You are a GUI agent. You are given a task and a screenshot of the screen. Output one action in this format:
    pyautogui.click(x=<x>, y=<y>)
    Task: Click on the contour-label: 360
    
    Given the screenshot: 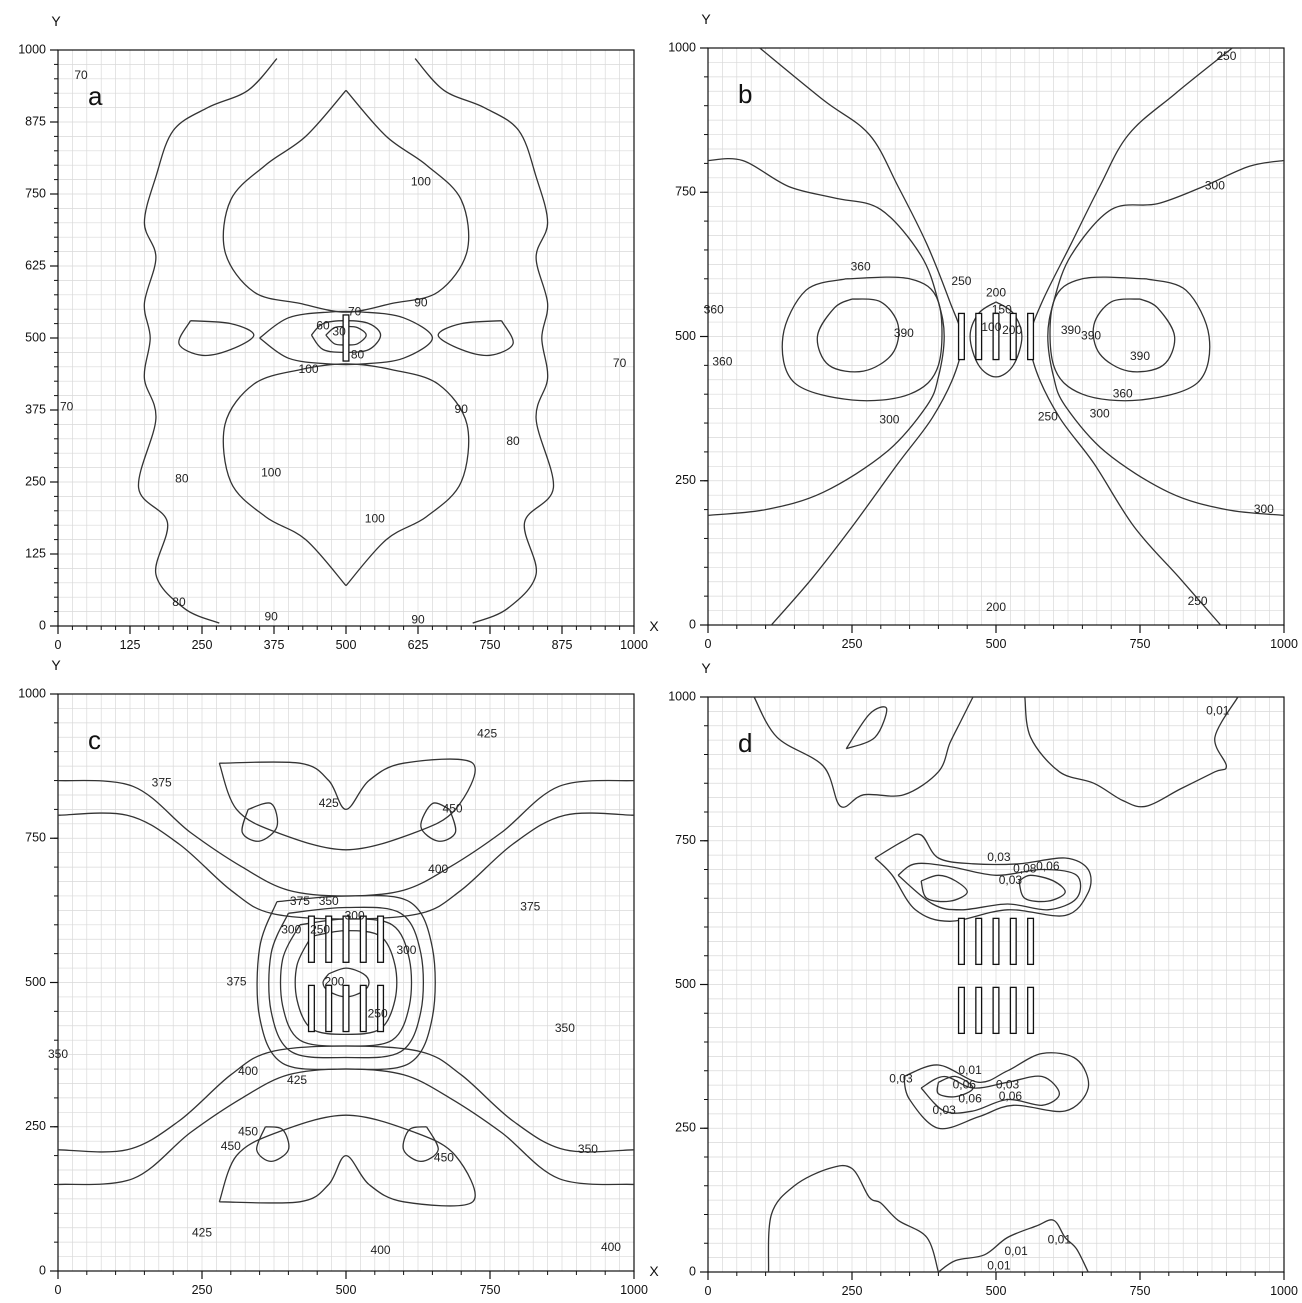 What is the action you would take?
    pyautogui.click(x=714, y=310)
    